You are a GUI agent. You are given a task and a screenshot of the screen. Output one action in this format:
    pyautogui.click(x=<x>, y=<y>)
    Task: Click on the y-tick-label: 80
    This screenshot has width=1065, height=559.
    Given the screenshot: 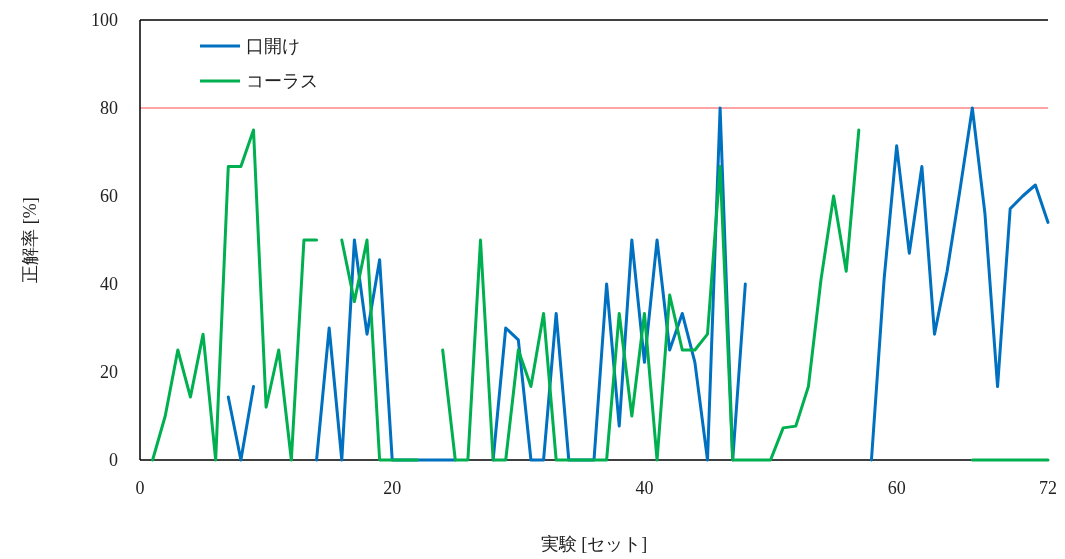 What is the action you would take?
    pyautogui.click(x=109, y=108)
    